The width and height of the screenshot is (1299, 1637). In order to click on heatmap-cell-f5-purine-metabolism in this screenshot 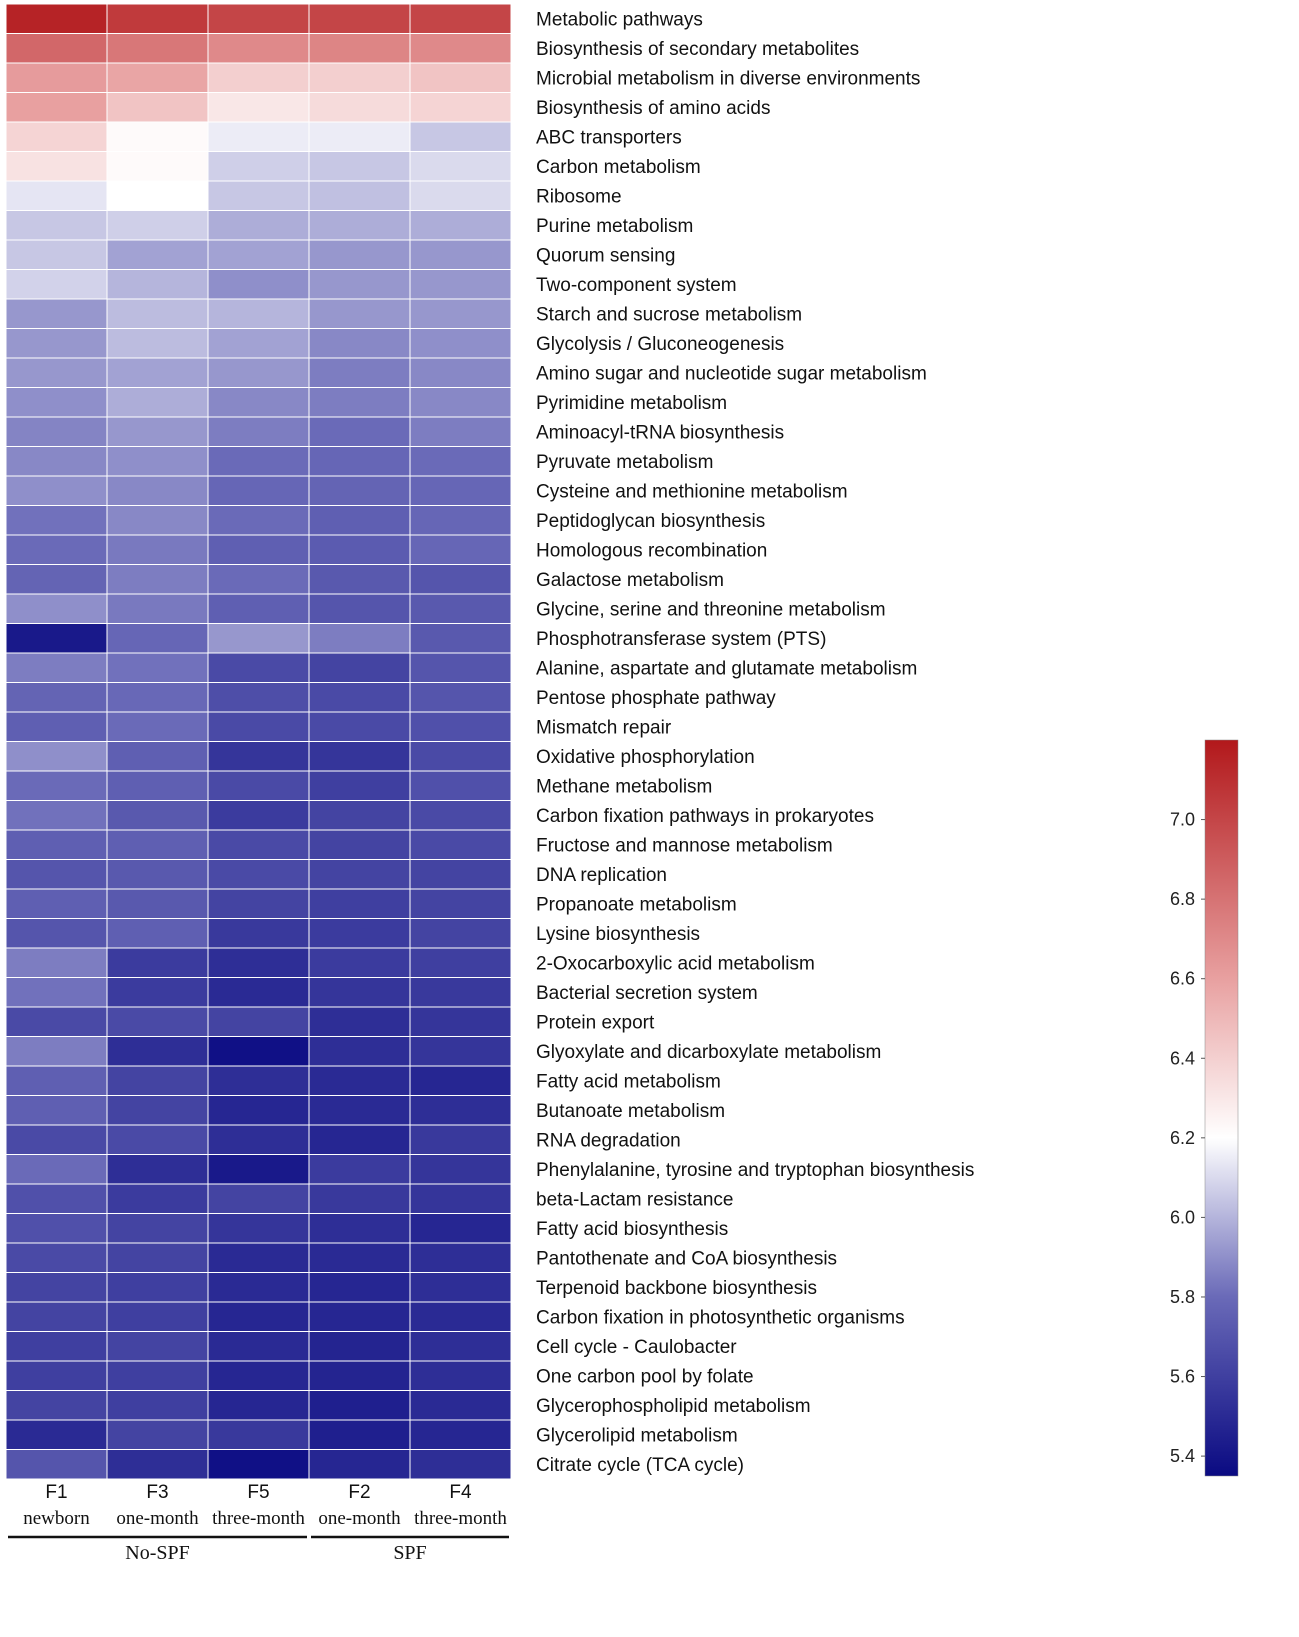, I will do `click(258, 225)`.